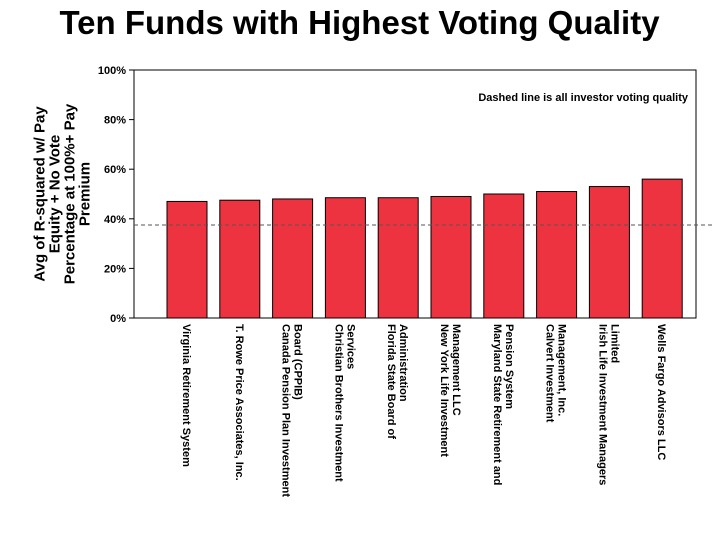 The width and height of the screenshot is (719, 544). I want to click on category-label: T. Rowe Price Associates, Inc., so click(239, 402).